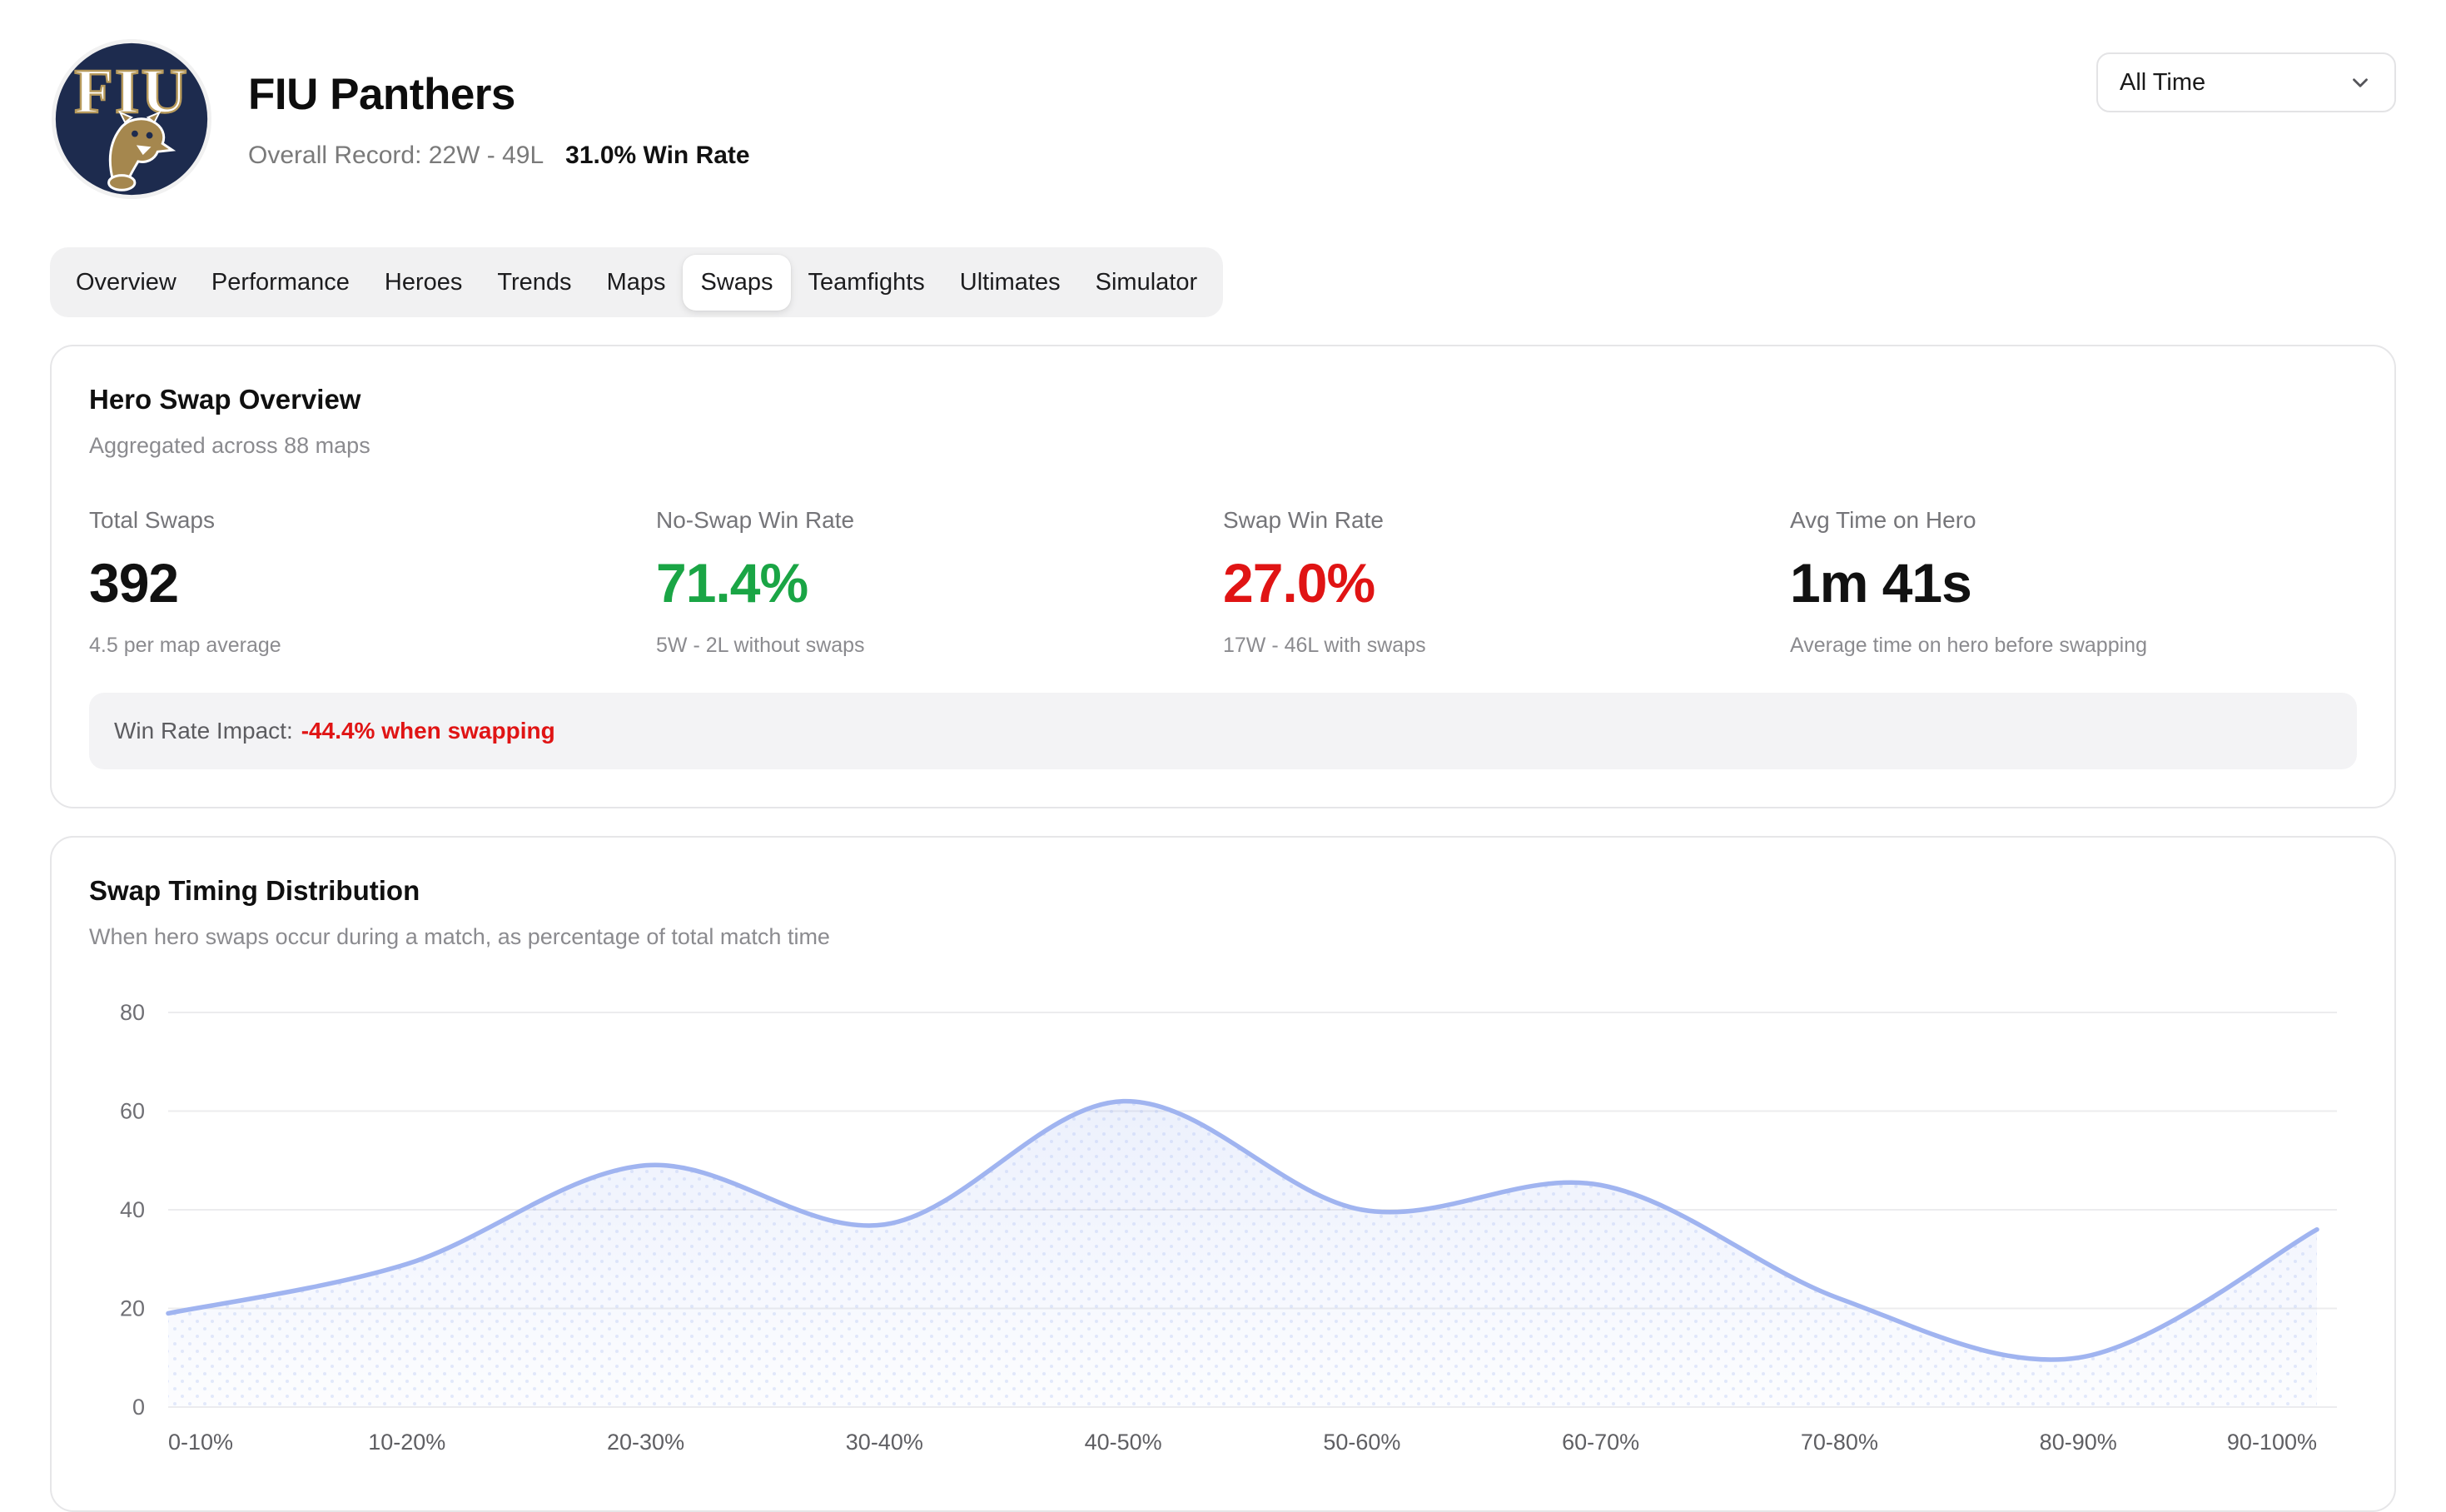 The height and width of the screenshot is (1512, 2446). What do you see at coordinates (2360, 83) in the screenshot?
I see `chevron-down-icon` at bounding box center [2360, 83].